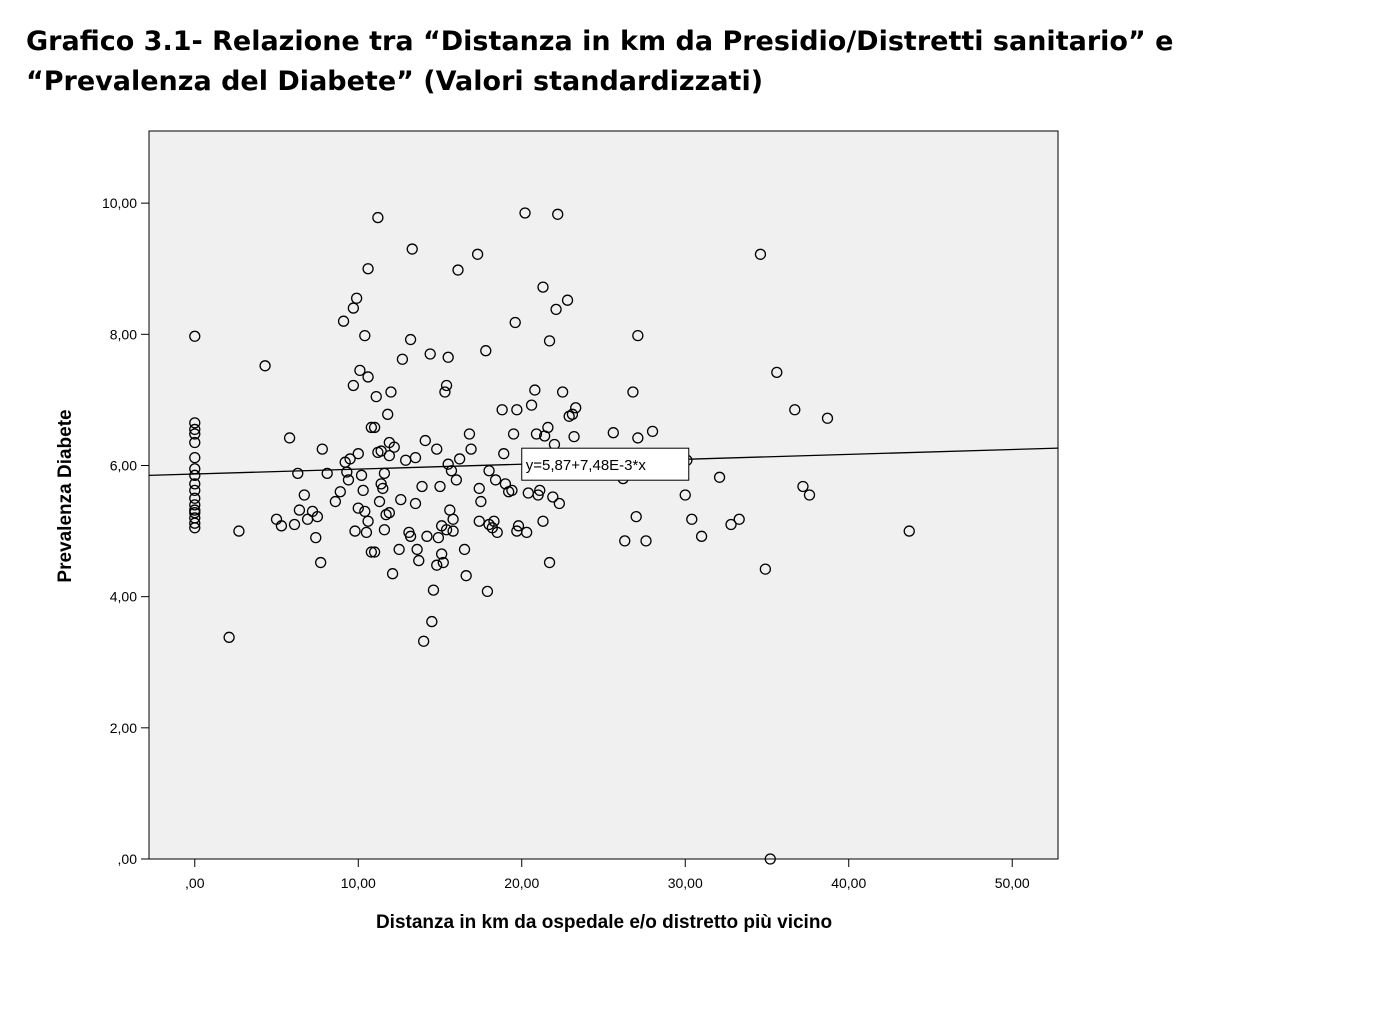 This screenshot has width=1386, height=1023. Describe the element at coordinates (119, 203) in the screenshot. I see `y-tick-label: 10,00` at that location.